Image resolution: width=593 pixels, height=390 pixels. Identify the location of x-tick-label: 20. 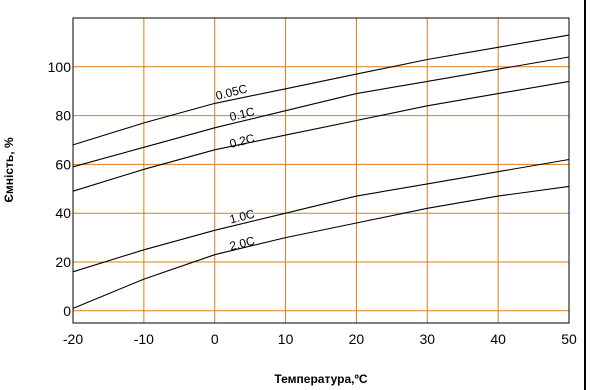
(357, 339).